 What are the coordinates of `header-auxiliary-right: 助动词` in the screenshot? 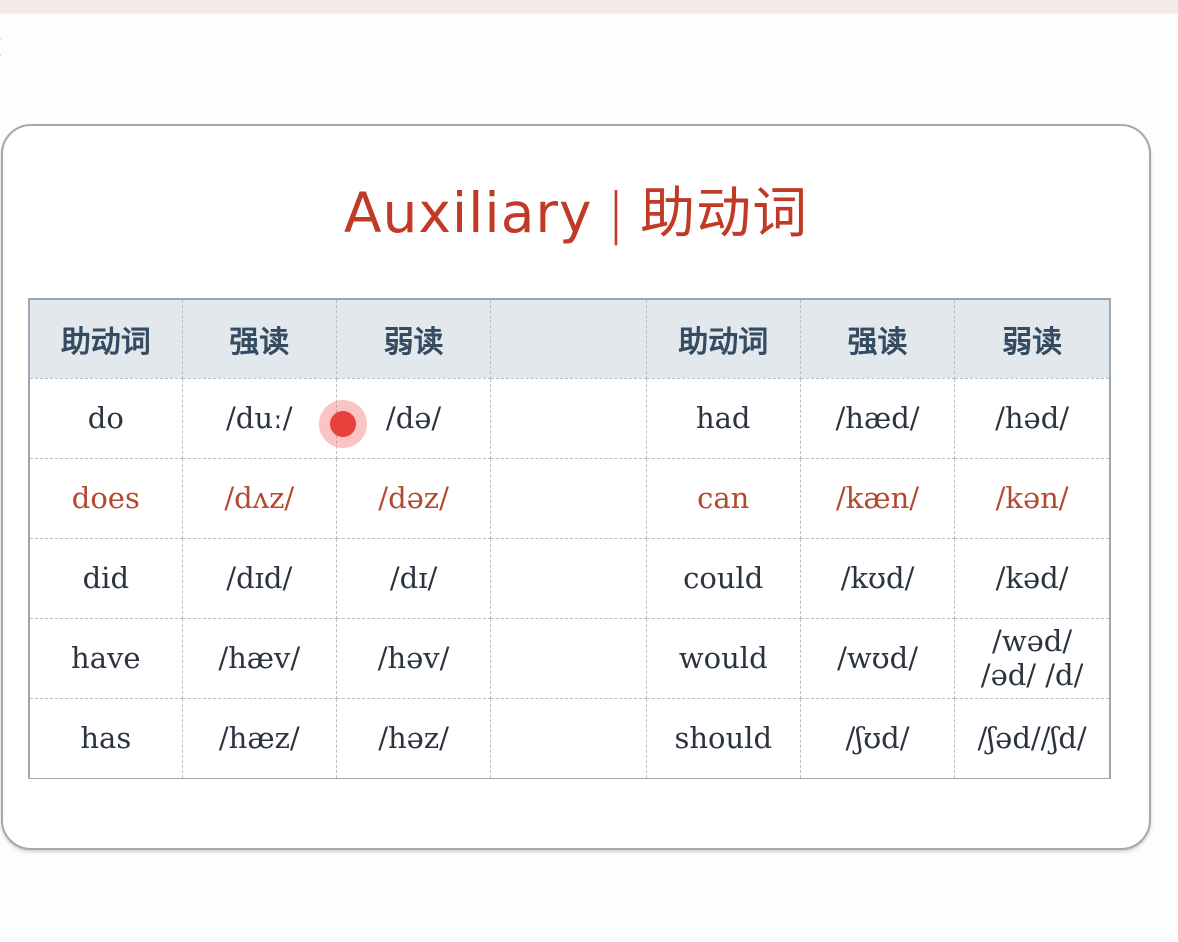 It's located at (723, 339).